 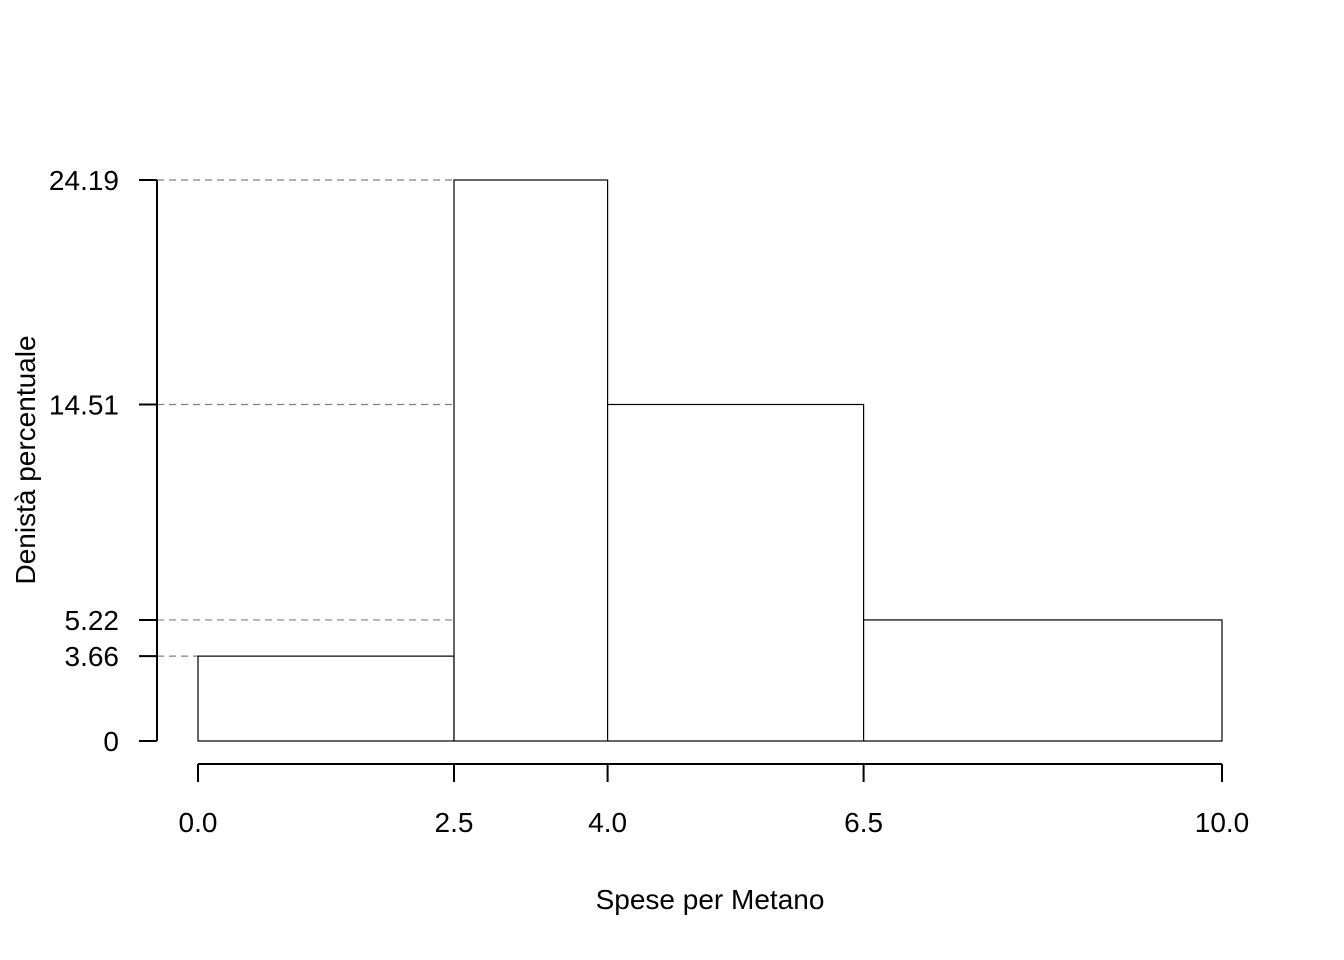 What do you see at coordinates (84, 404) in the screenshot?
I see `y-tick-label-3: 14.51` at bounding box center [84, 404].